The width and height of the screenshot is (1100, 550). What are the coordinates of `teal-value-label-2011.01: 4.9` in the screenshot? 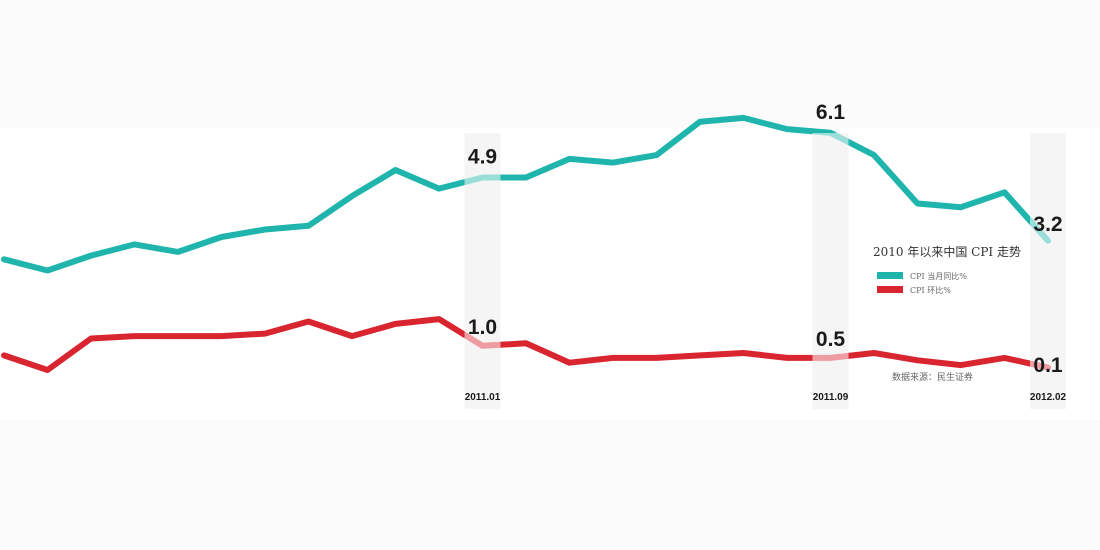 It's located at (482, 156).